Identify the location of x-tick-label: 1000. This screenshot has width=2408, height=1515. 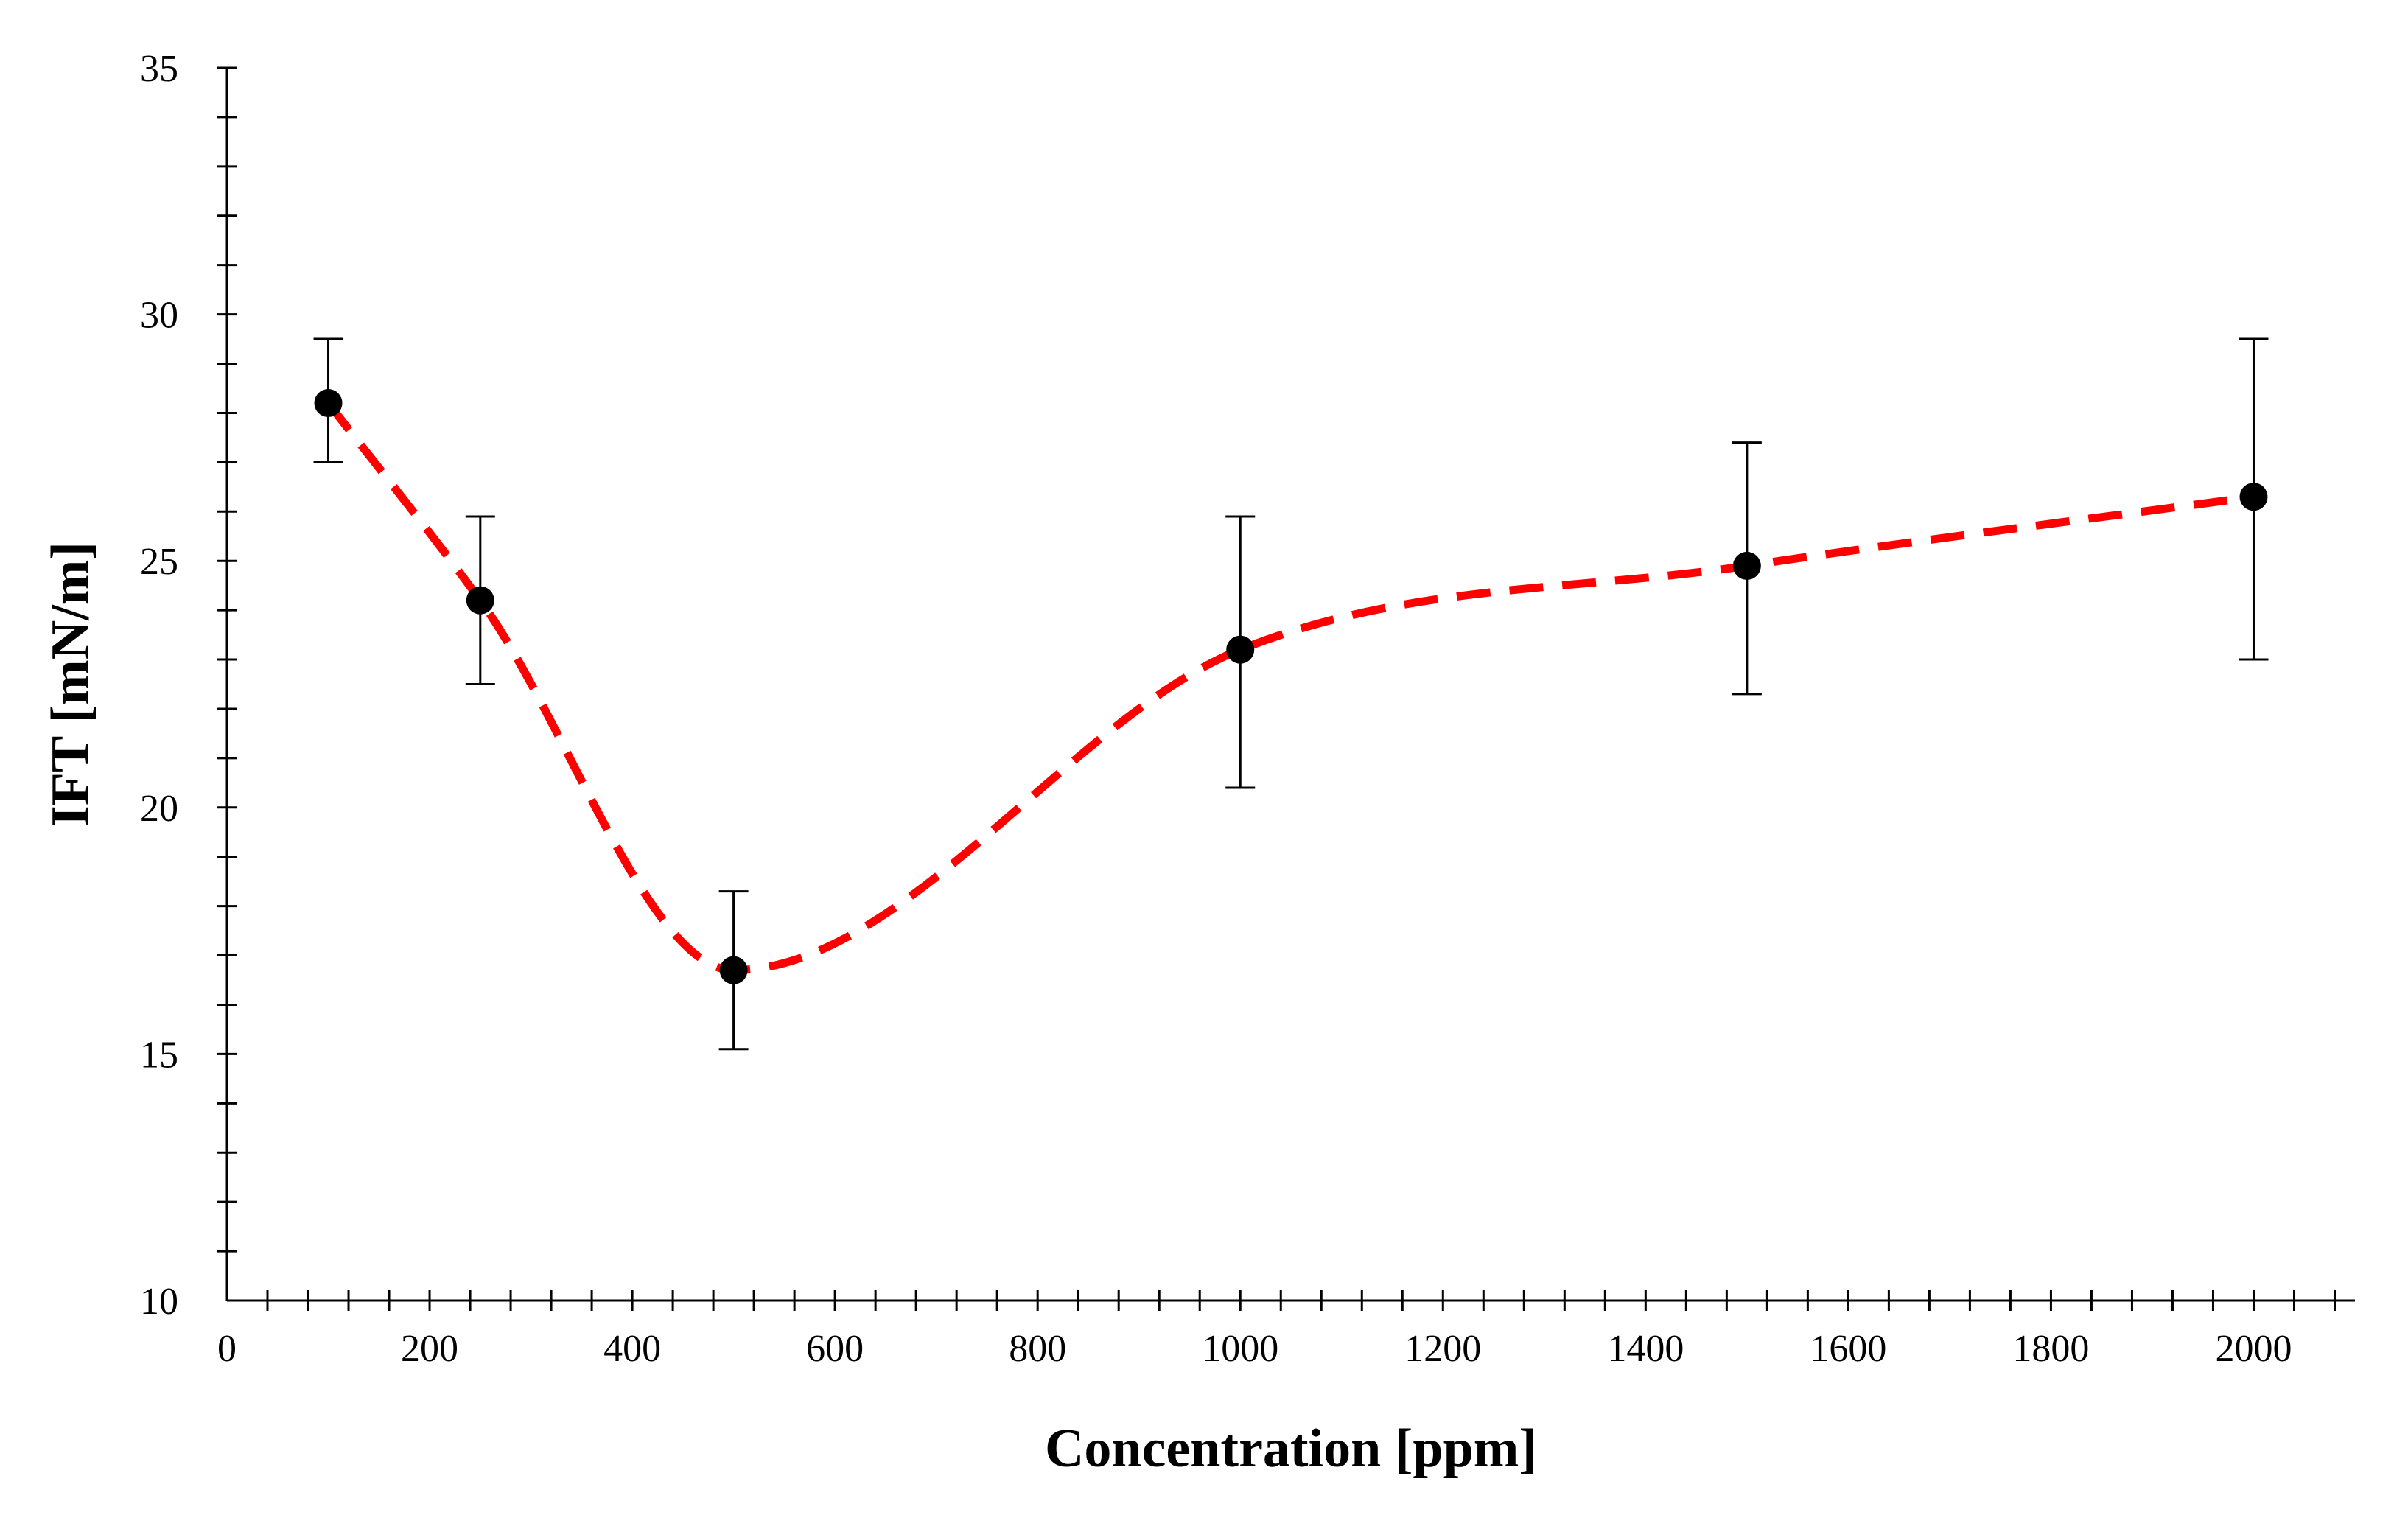
(1240, 1349).